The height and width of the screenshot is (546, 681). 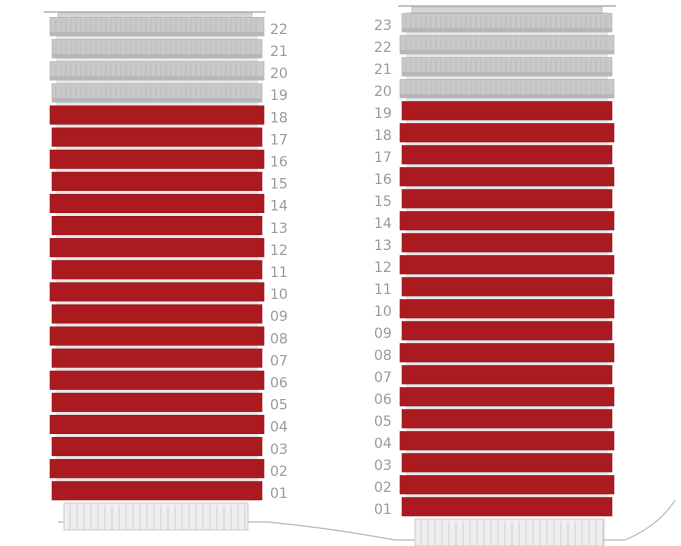 I want to click on tower-left-floor-11-highlighted, so click(x=157, y=270).